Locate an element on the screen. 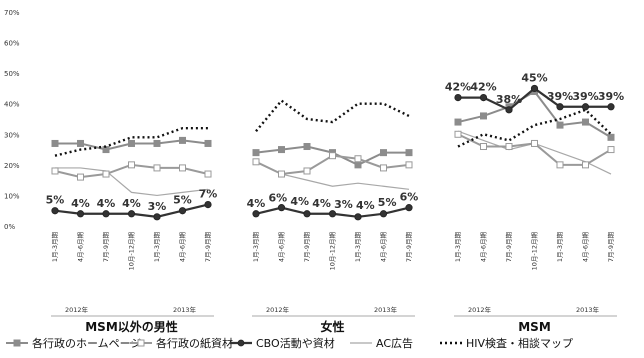 This screenshot has width=644, height=358. data-label: 38% is located at coordinates (509, 99).